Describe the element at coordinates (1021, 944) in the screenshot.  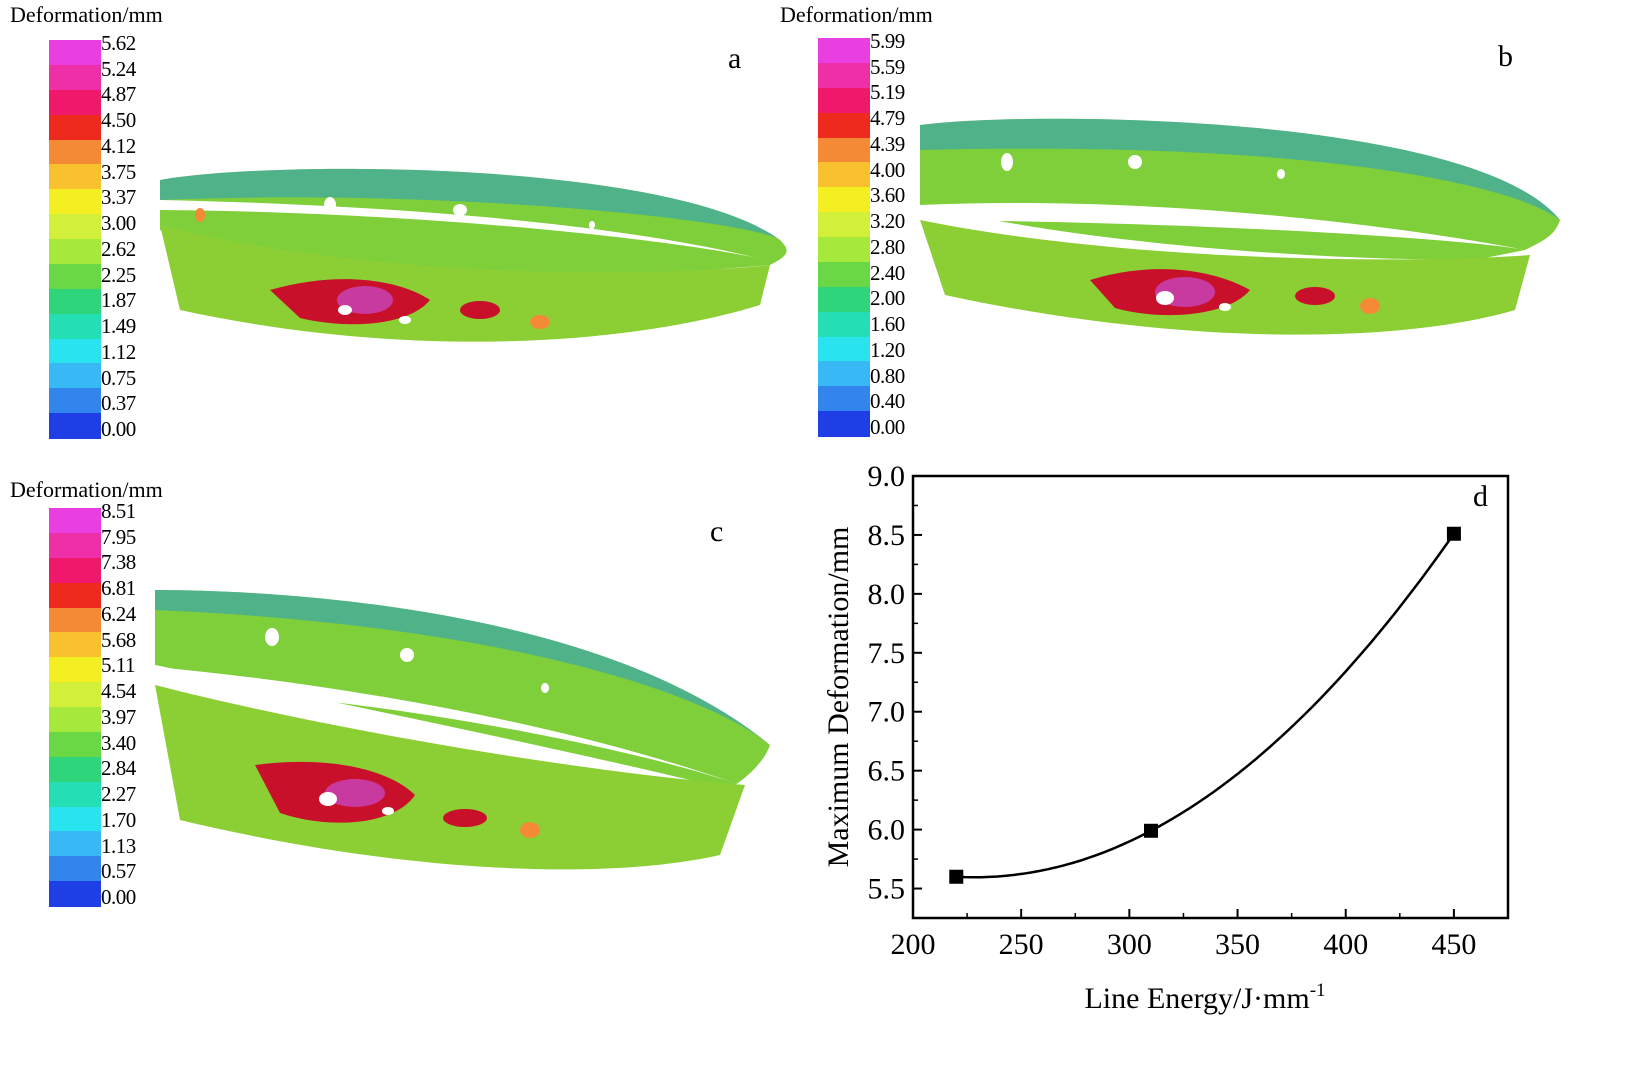
I see `x-tick-label: 250` at that location.